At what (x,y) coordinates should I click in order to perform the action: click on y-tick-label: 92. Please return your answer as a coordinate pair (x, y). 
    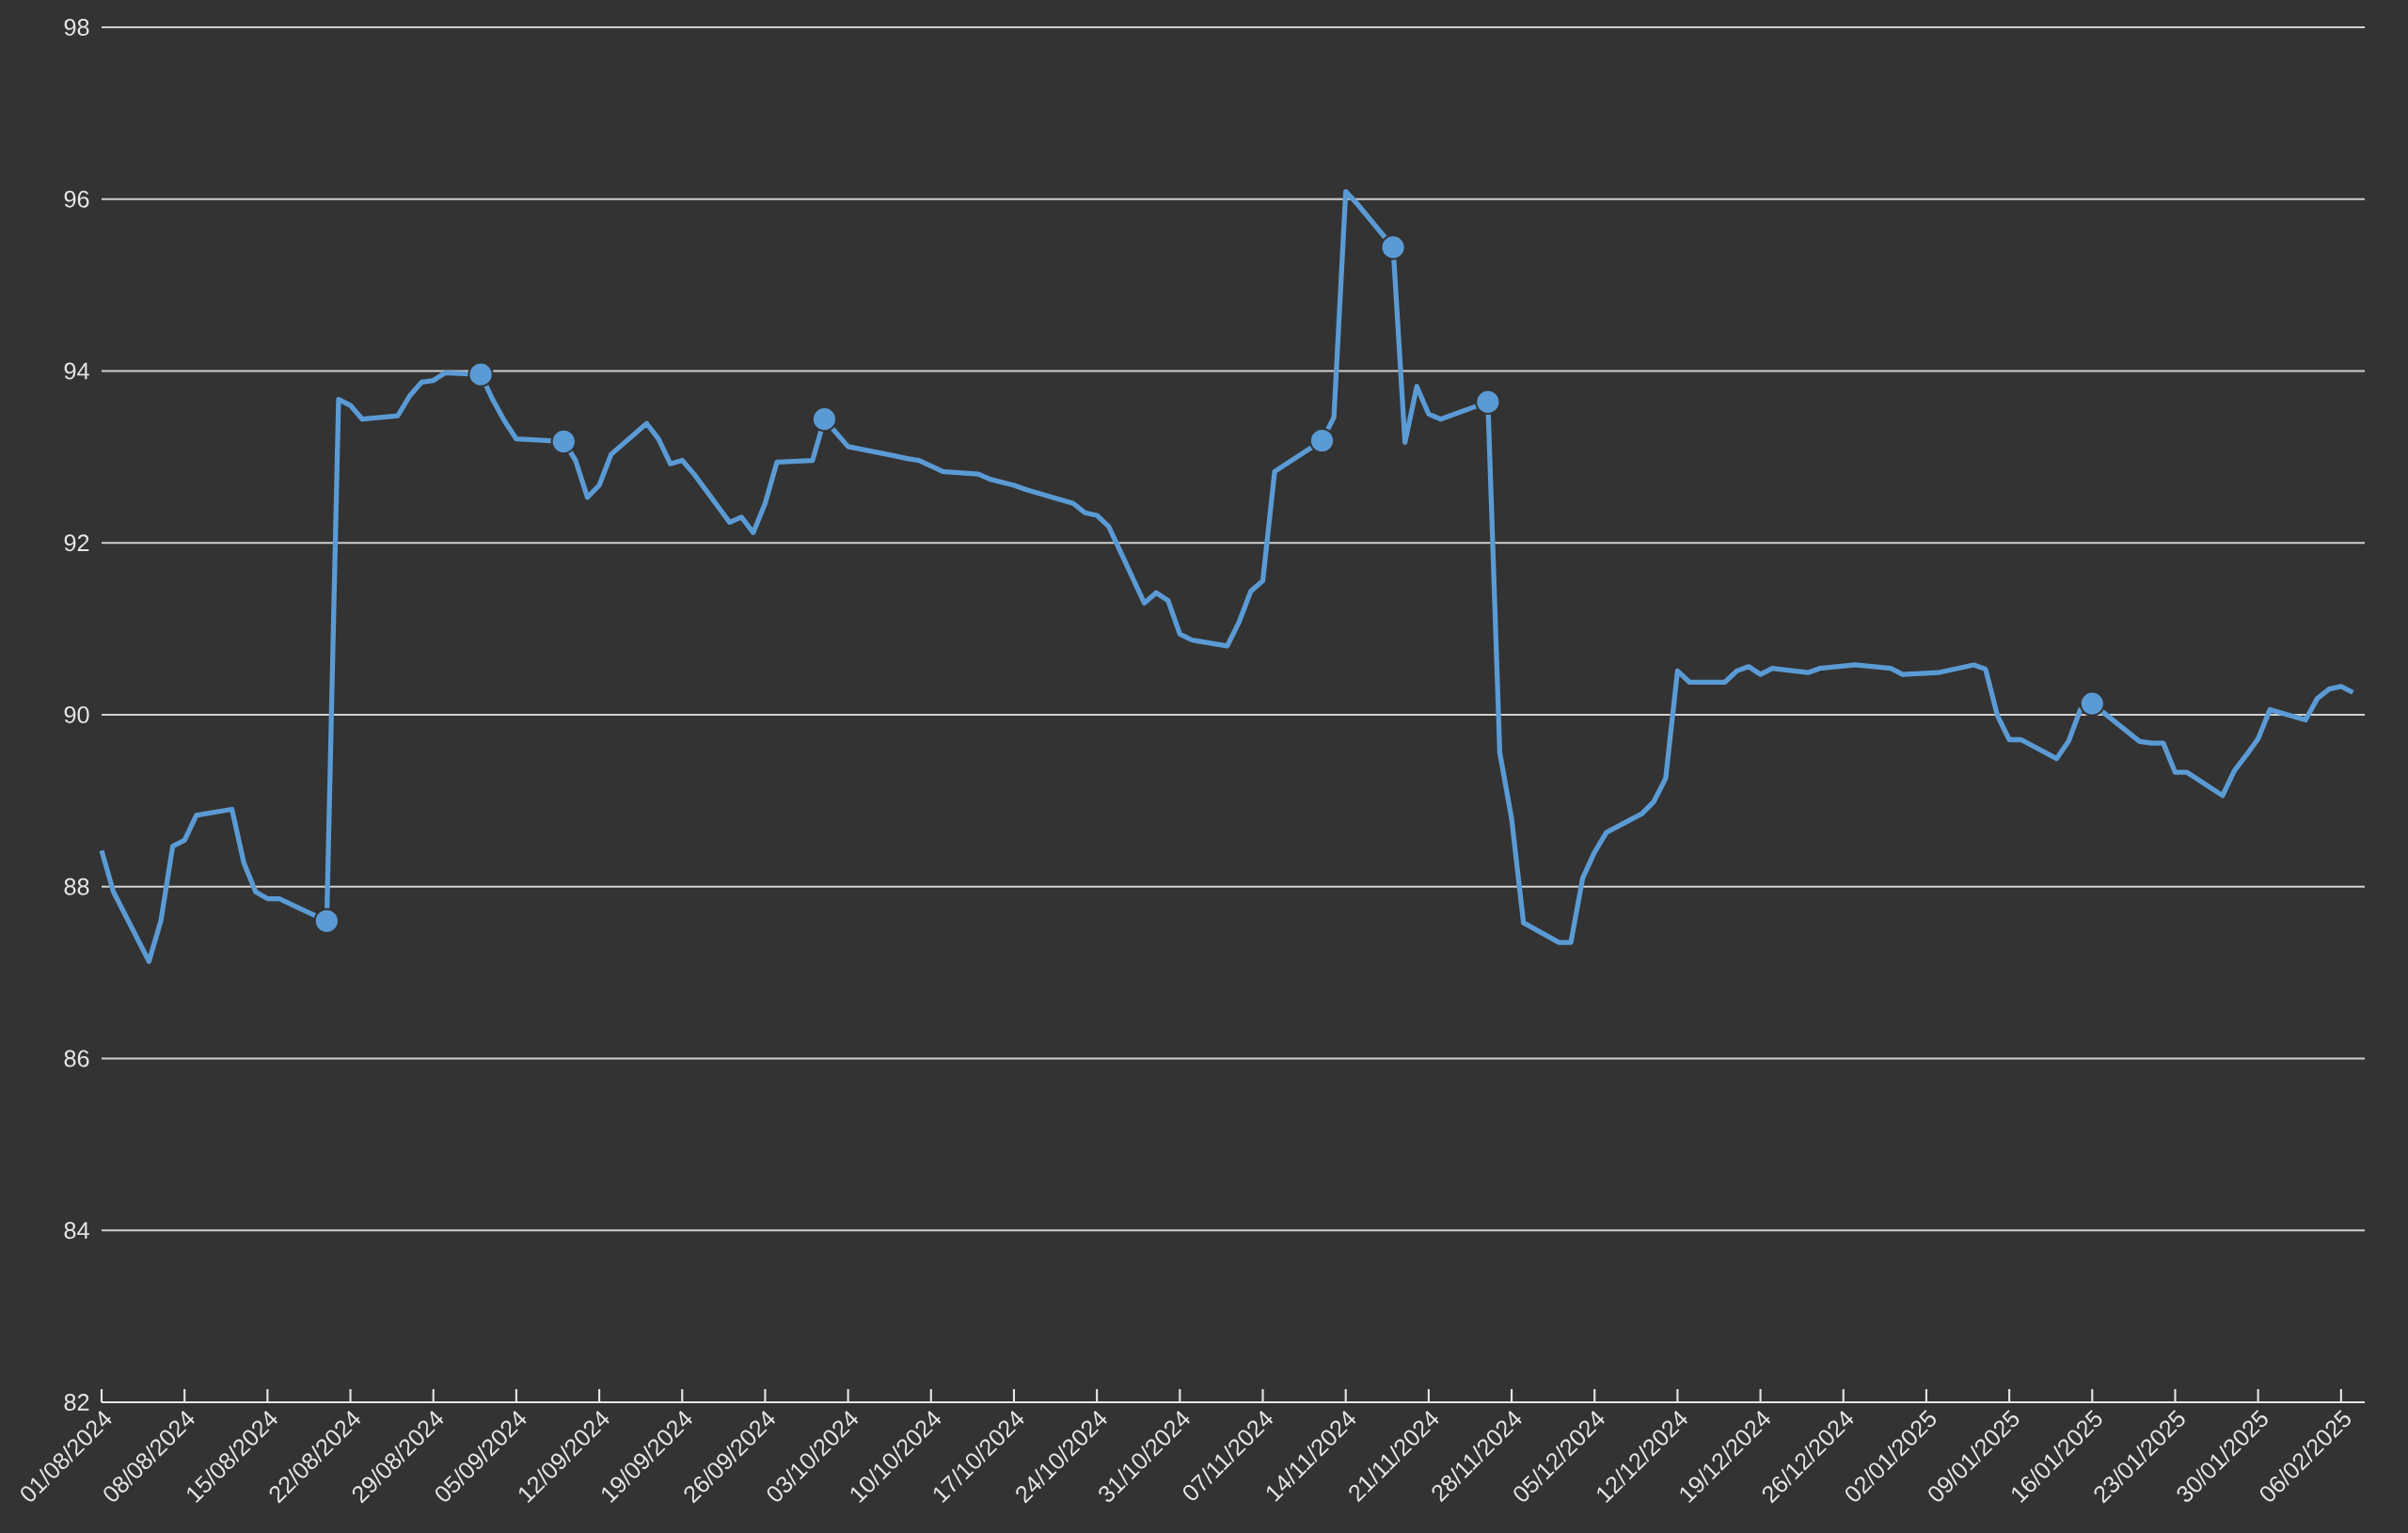
    Looking at the image, I should click on (77, 543).